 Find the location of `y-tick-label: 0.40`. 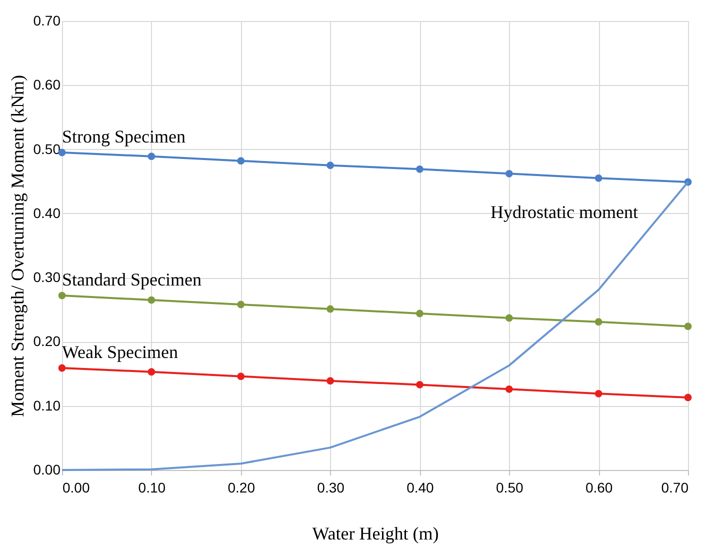

y-tick-label: 0.40 is located at coordinates (47, 212).